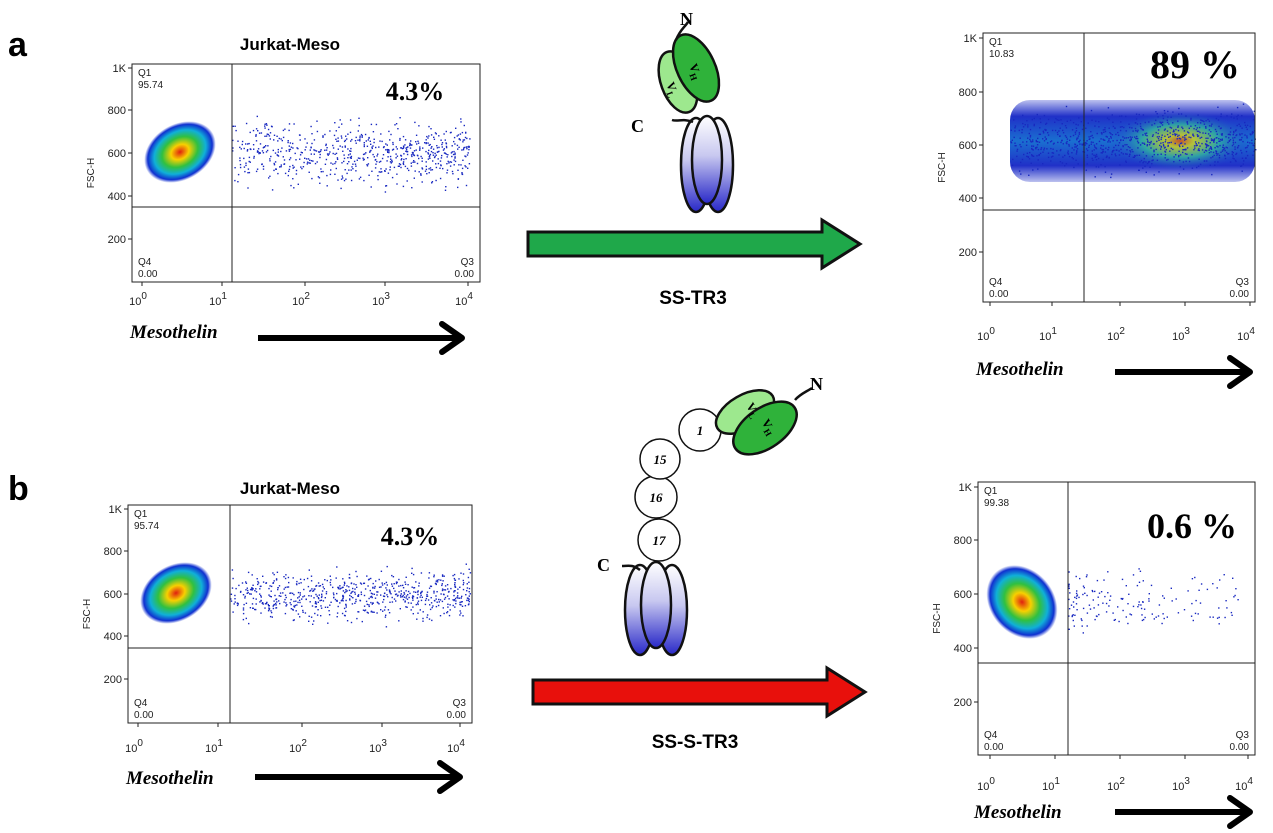  What do you see at coordinates (290, 488) in the screenshot?
I see `plot-title: Jurkat-Meso` at bounding box center [290, 488].